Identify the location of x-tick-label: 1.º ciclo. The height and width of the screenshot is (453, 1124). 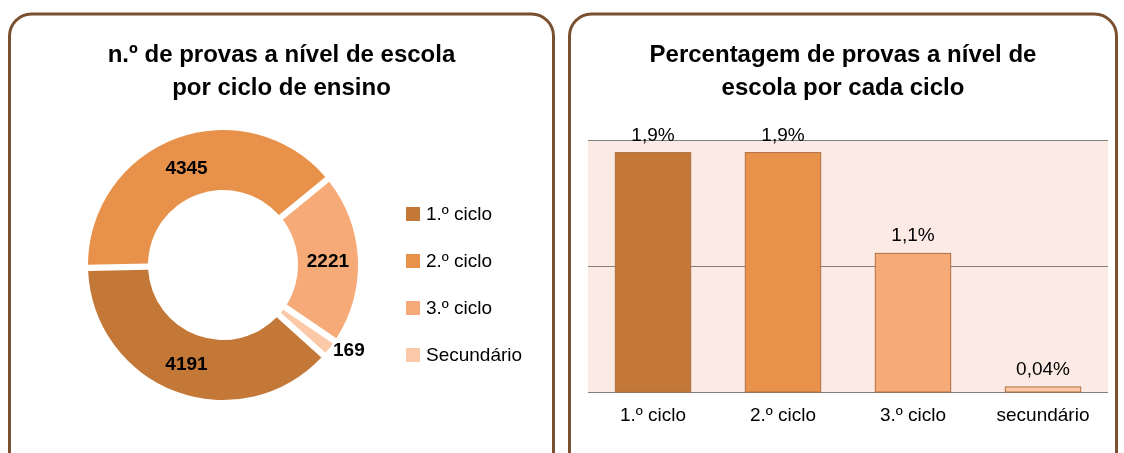
(653, 415).